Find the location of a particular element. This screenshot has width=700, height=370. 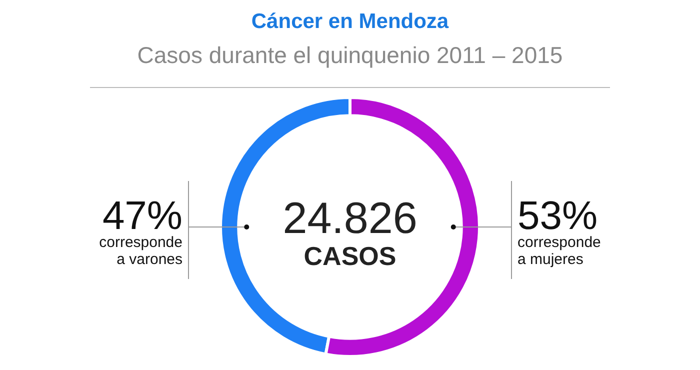

text: 24.826 is located at coordinates (350, 218).